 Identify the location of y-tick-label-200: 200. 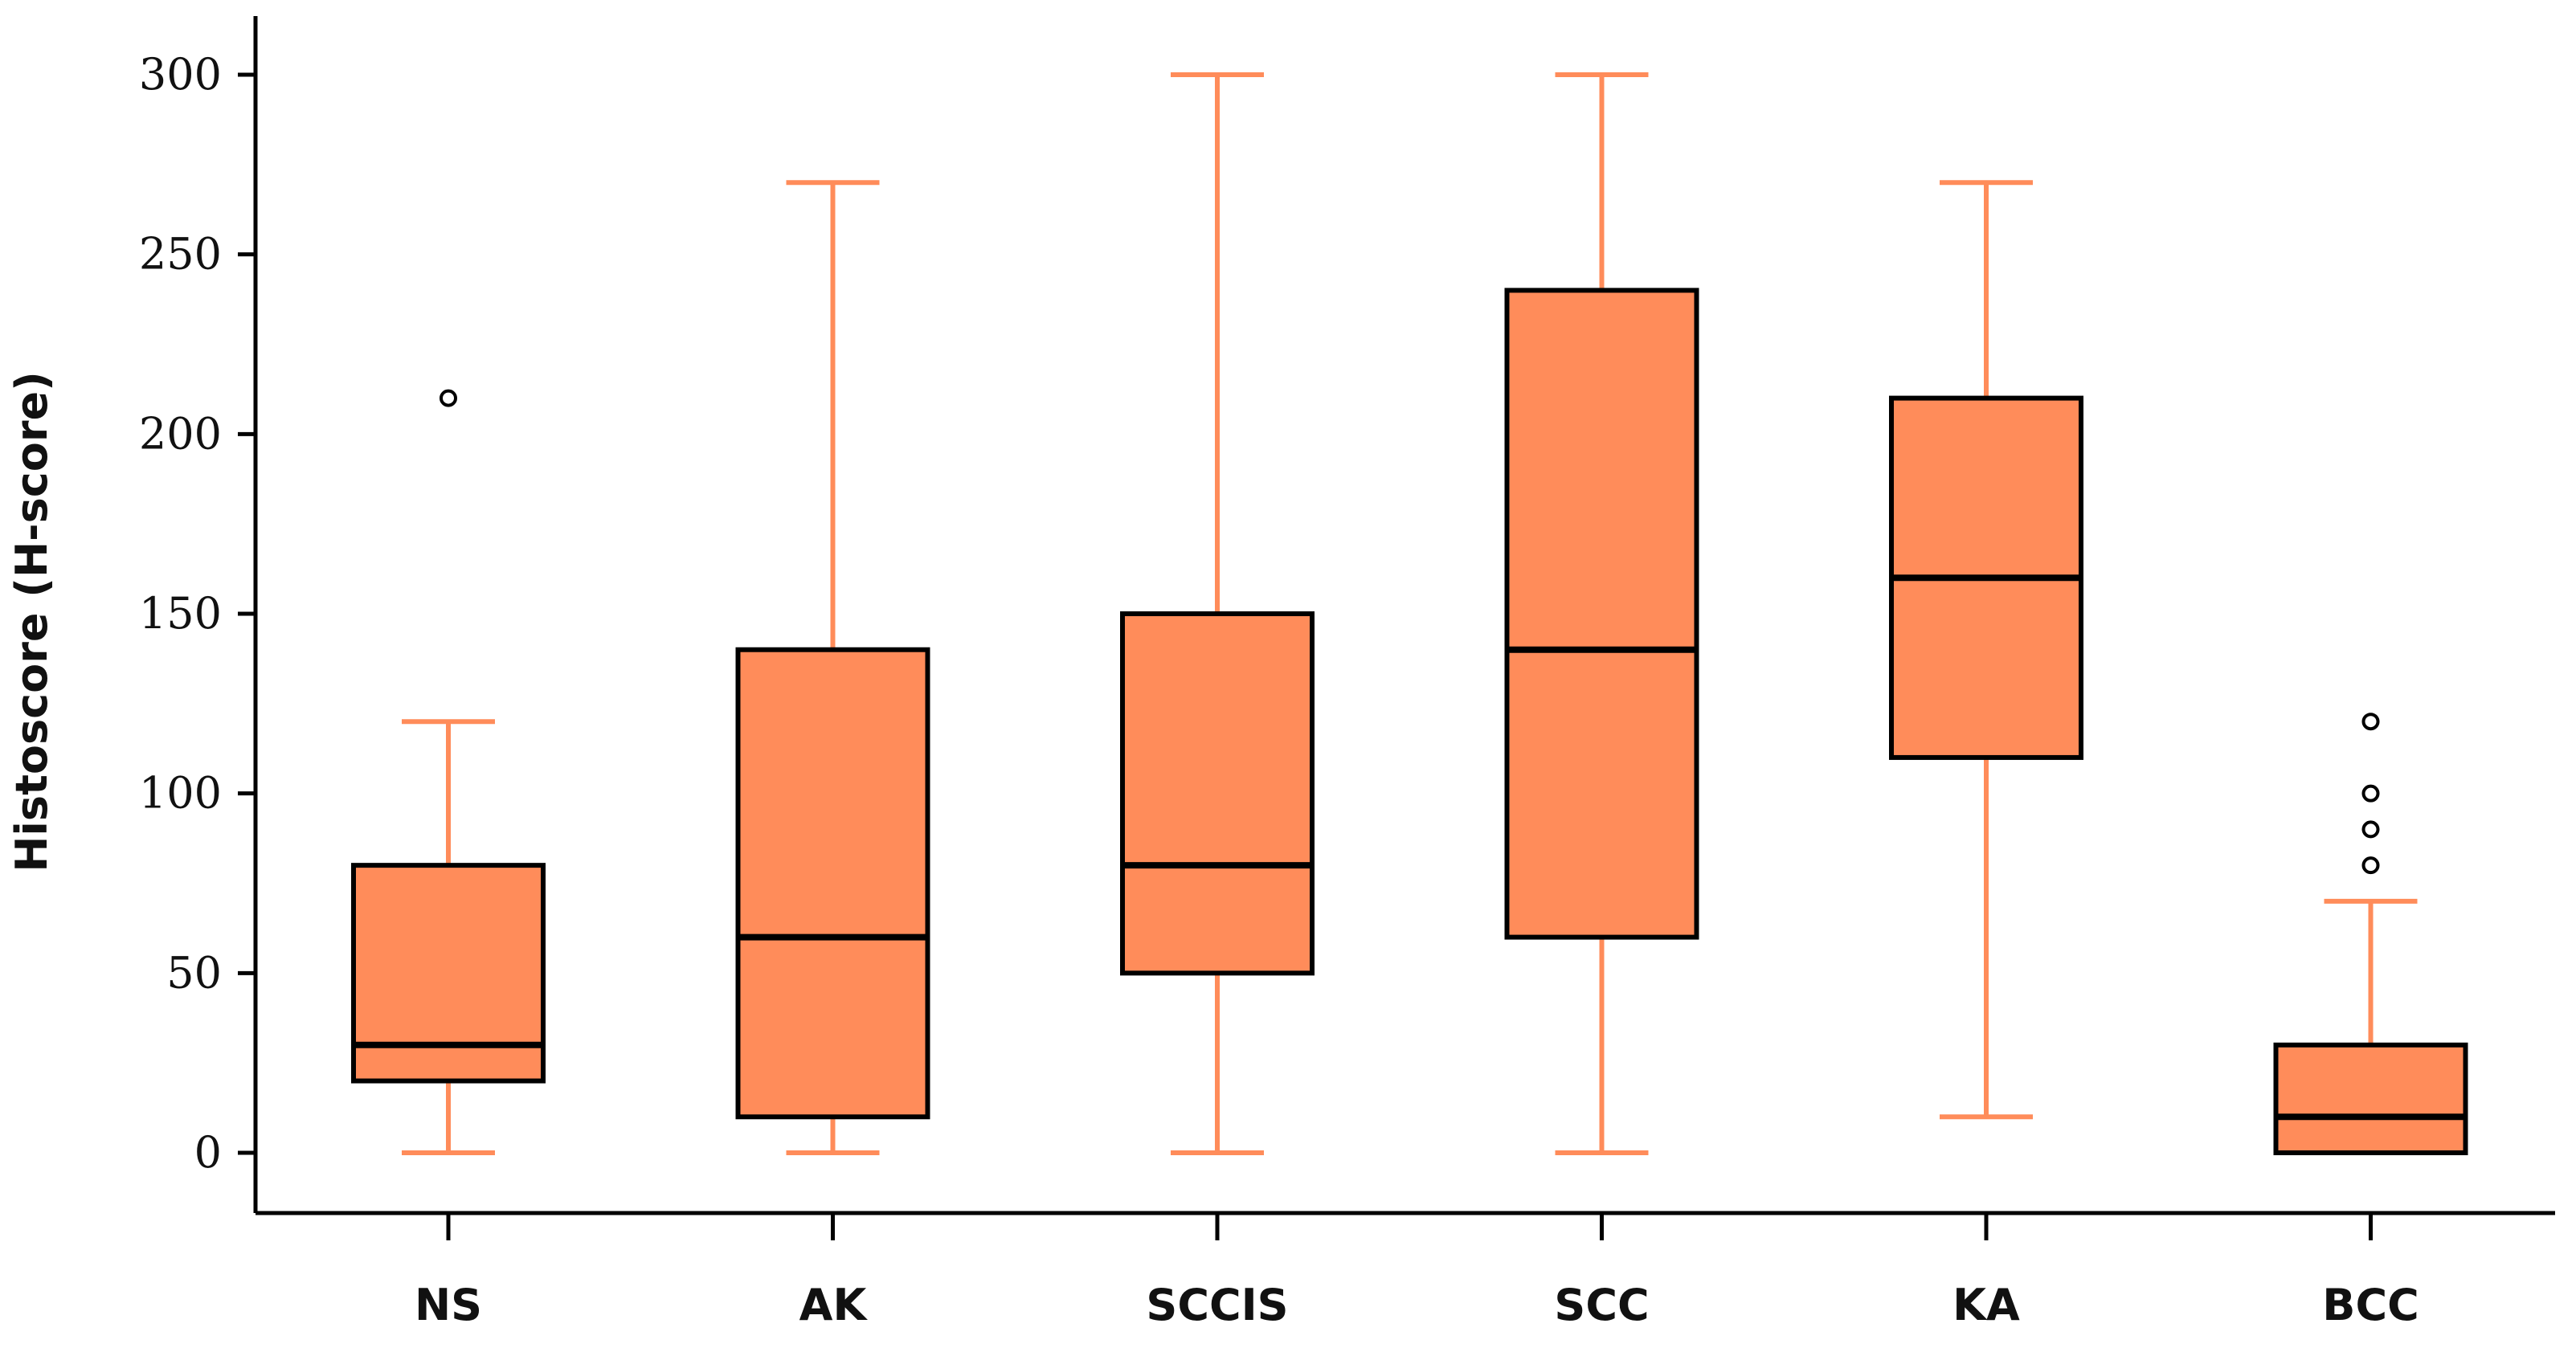
(180, 434).